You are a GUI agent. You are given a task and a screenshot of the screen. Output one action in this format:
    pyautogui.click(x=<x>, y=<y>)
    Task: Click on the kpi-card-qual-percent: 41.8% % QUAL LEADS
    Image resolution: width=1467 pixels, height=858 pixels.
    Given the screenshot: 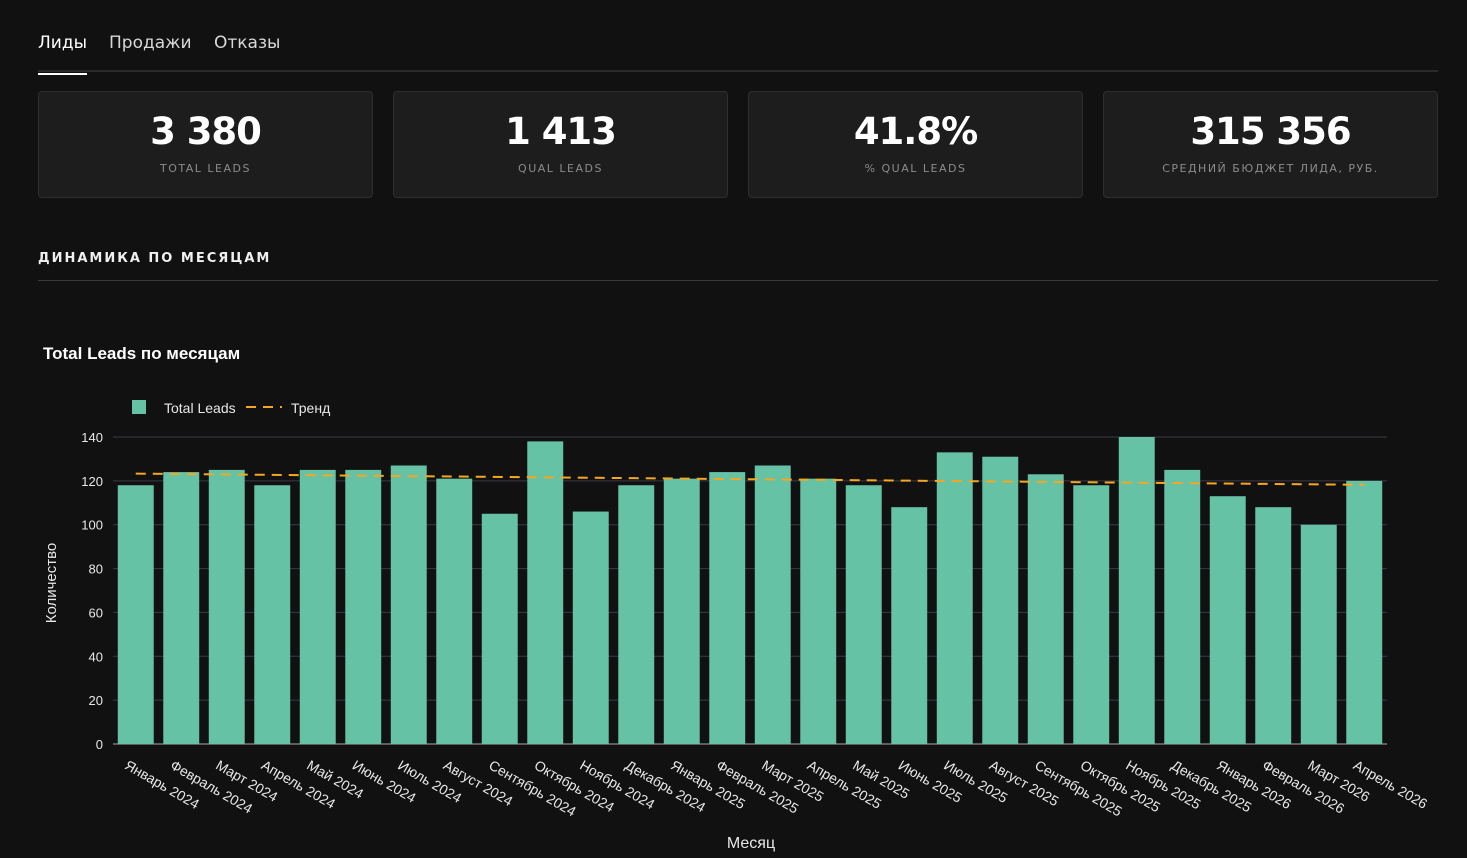 What is the action you would take?
    pyautogui.click(x=915, y=144)
    